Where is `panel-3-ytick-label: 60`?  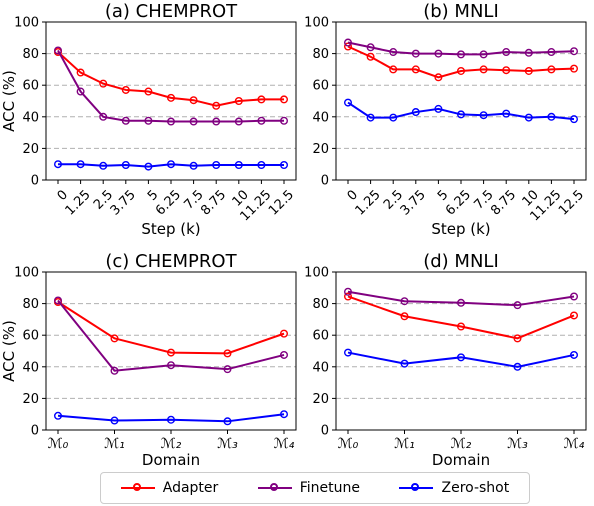
panel-3-ytick-label: 60 is located at coordinates (30, 336).